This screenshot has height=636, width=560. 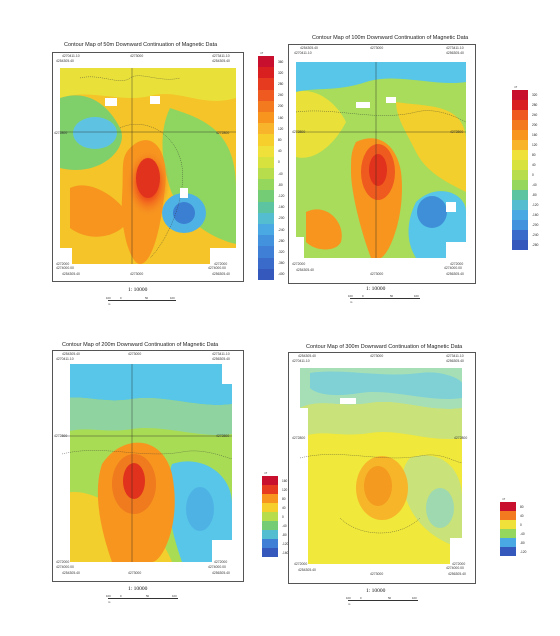 What do you see at coordinates (65, 61) in the screenshot?
I see `coord-tl2: 4254305.40` at bounding box center [65, 61].